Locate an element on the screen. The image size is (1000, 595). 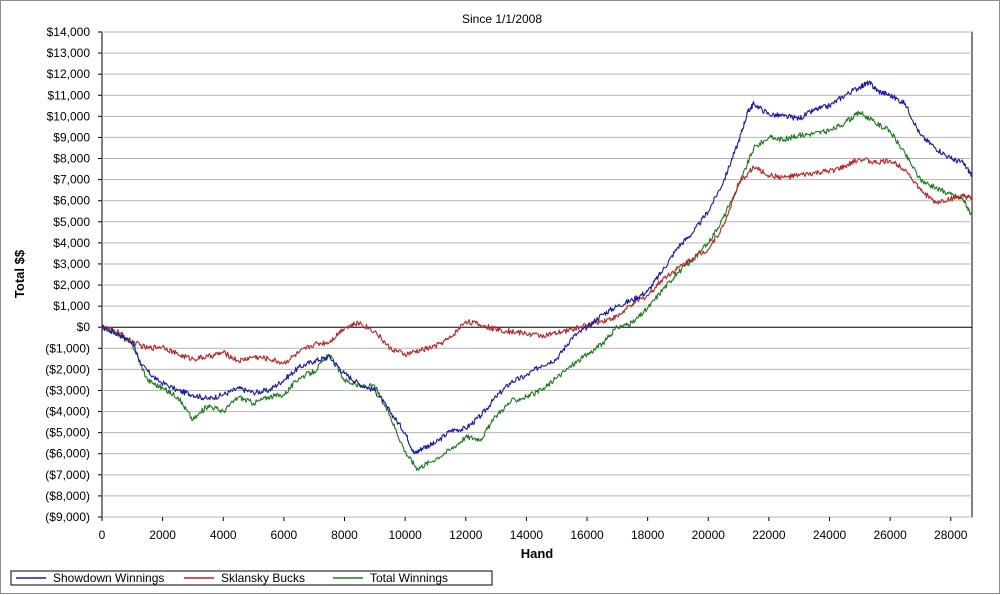
y-tick-label: $9,000 is located at coordinates (71, 137).